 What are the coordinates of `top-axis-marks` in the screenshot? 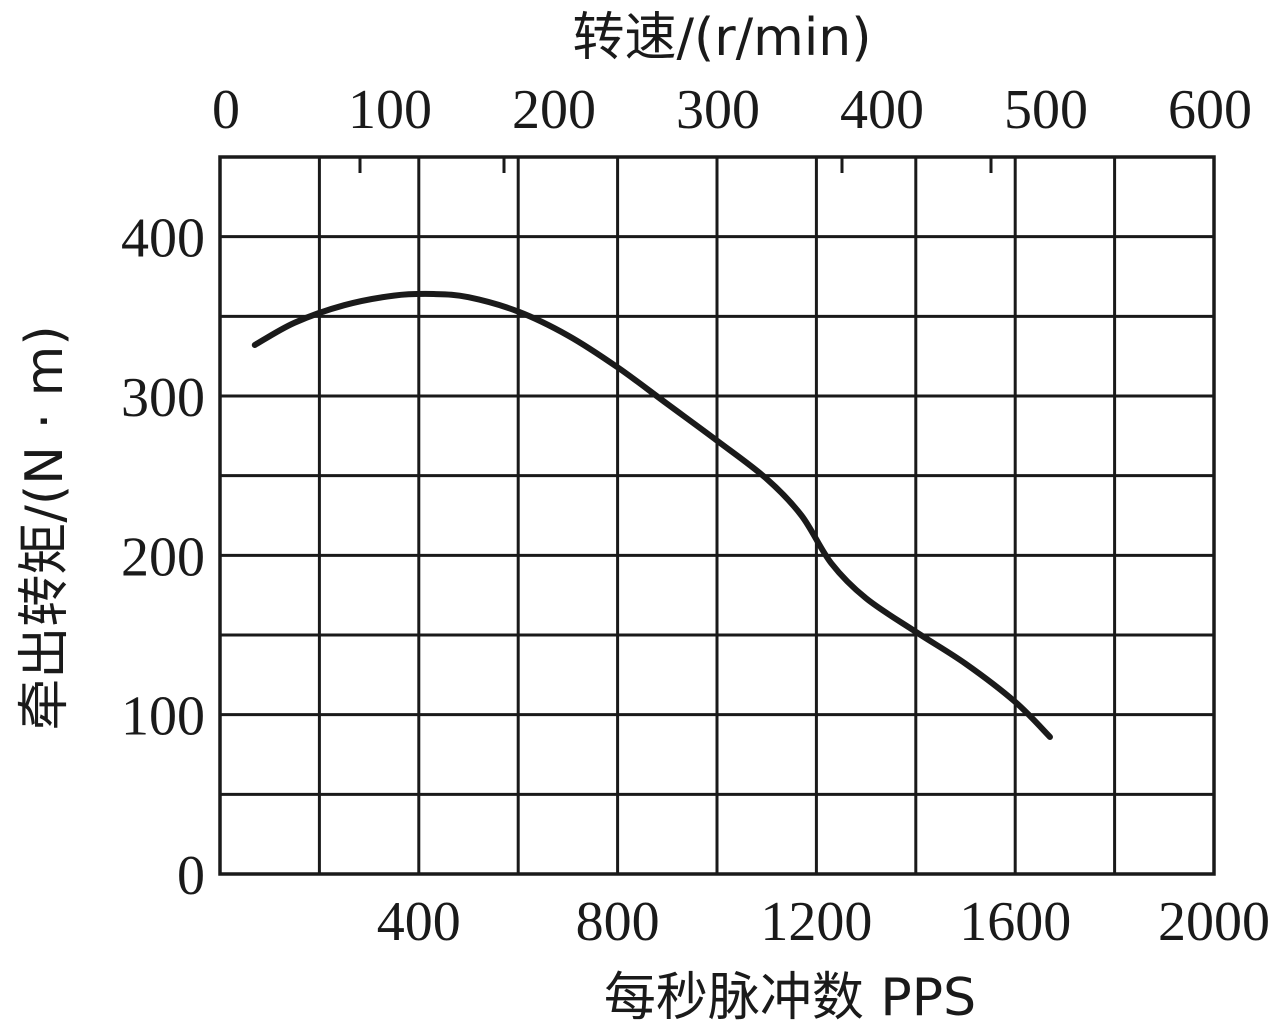 It's located at (675, 165).